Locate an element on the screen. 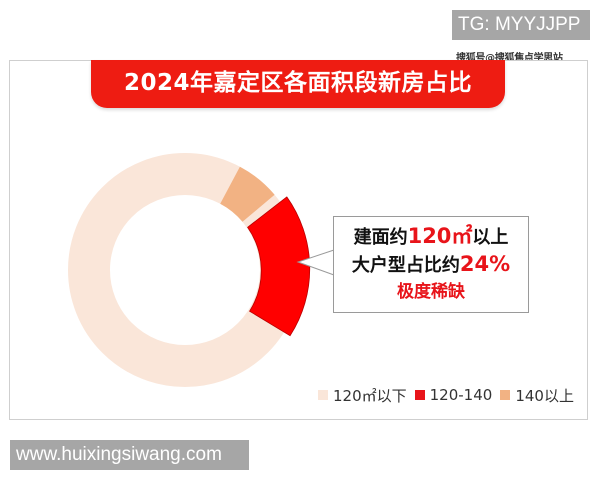  chart-title: 2024年嘉定区各面积段新房占比 is located at coordinates (298, 84).